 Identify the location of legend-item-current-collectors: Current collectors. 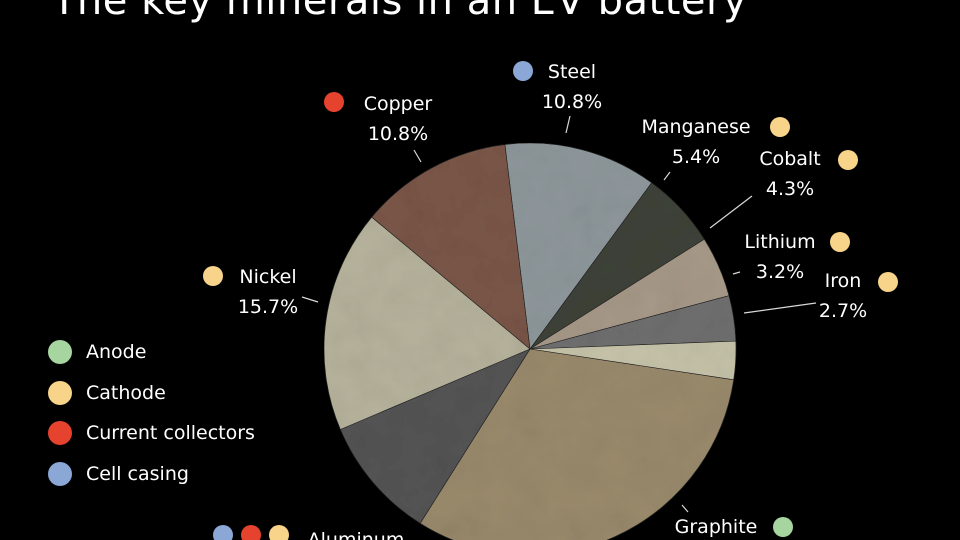
(151, 433).